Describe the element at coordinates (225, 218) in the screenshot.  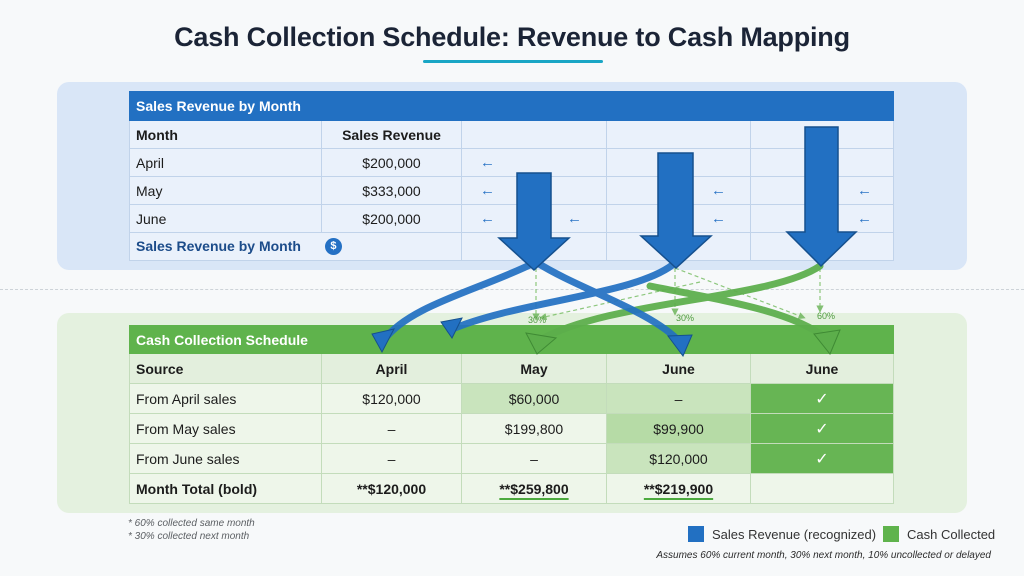
I see `row-month: June` at that location.